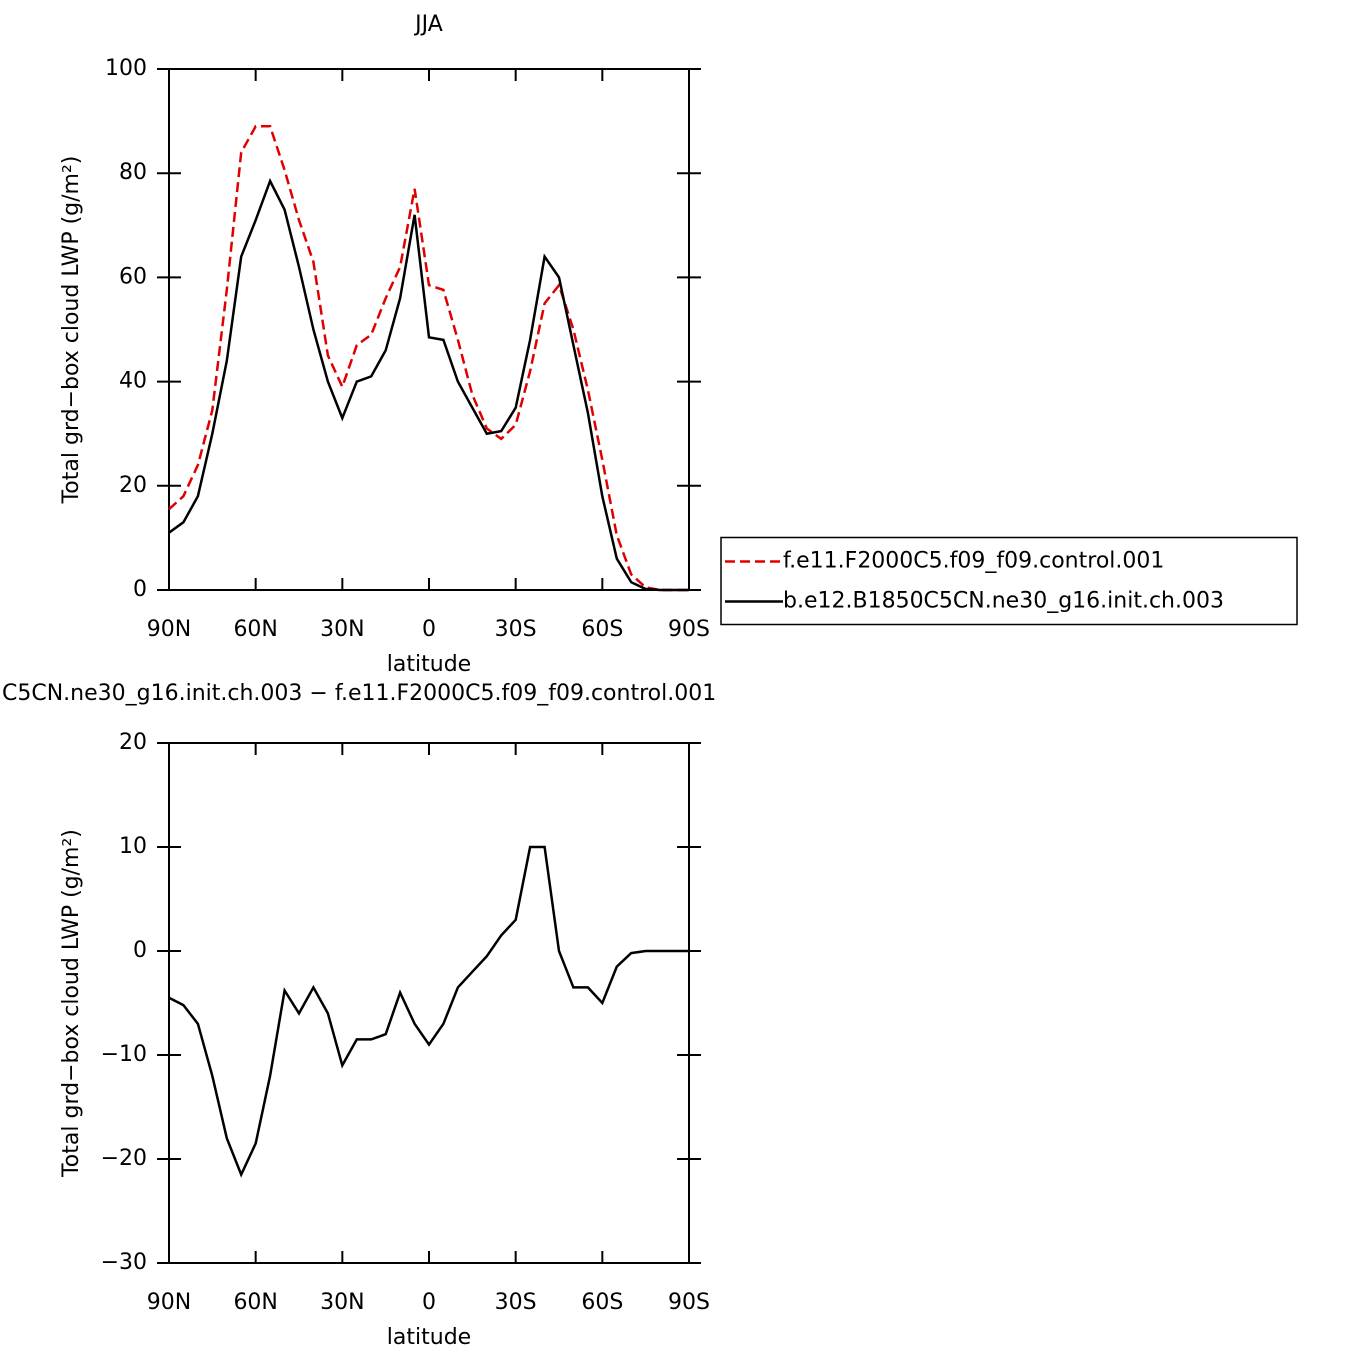 The width and height of the screenshot is (1355, 1358). I want to click on plot-frame, so click(429, 1003).